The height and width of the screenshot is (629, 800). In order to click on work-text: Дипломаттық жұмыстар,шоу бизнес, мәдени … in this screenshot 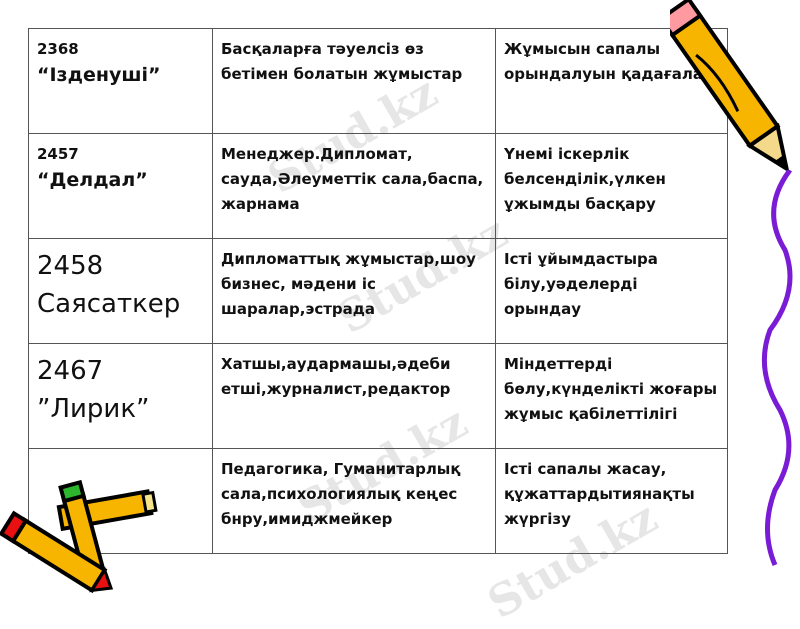, I will do `click(348, 284)`.